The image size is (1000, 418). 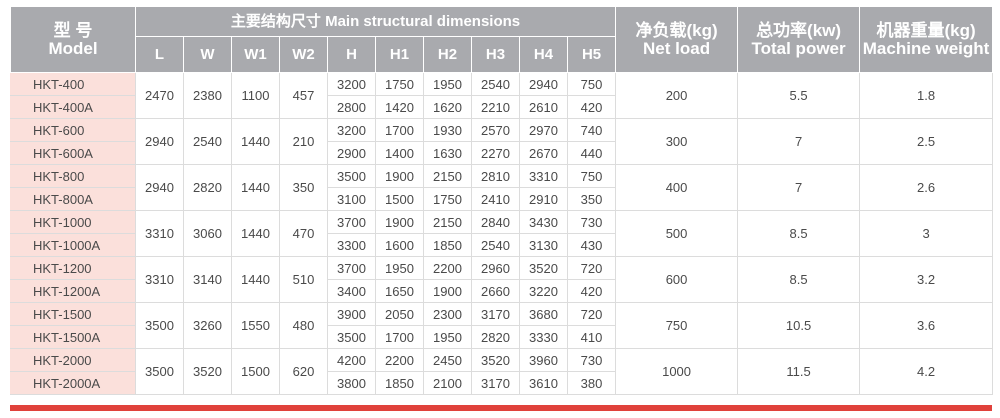 I want to click on total-power-header-en: Total power, so click(x=798, y=48).